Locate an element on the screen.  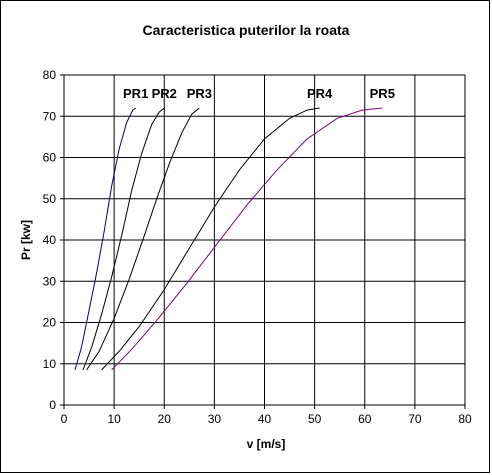
series-line-pr3 is located at coordinates (143, 239).